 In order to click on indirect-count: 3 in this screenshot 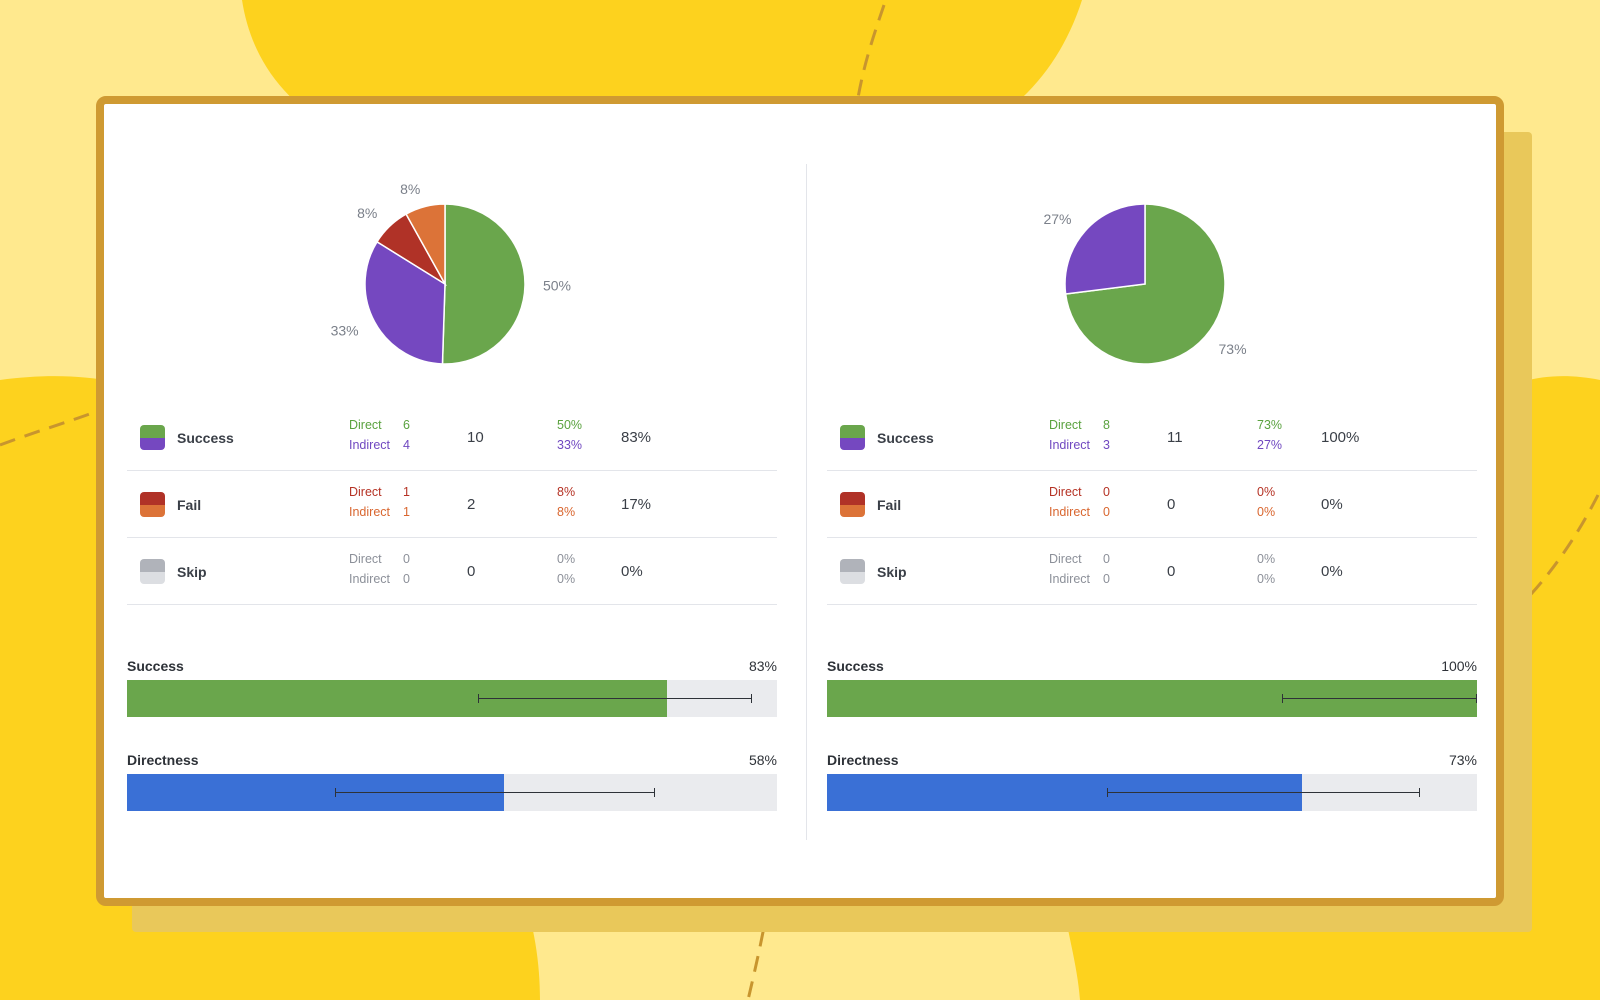, I will do `click(1106, 445)`.